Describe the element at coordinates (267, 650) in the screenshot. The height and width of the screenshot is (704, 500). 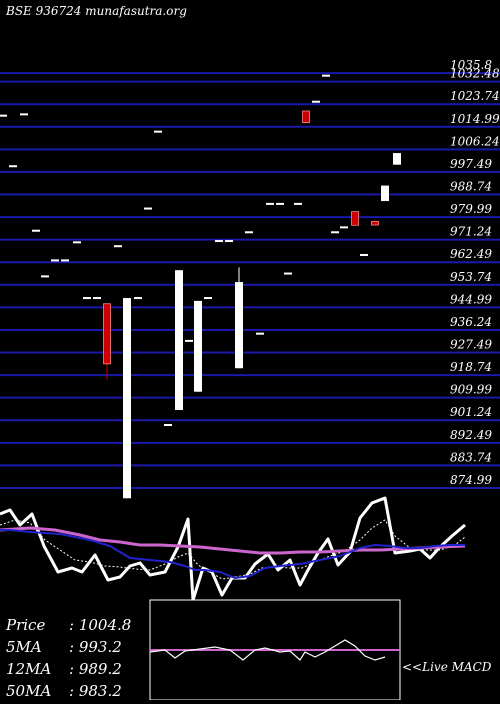
I see `macd-line` at that location.